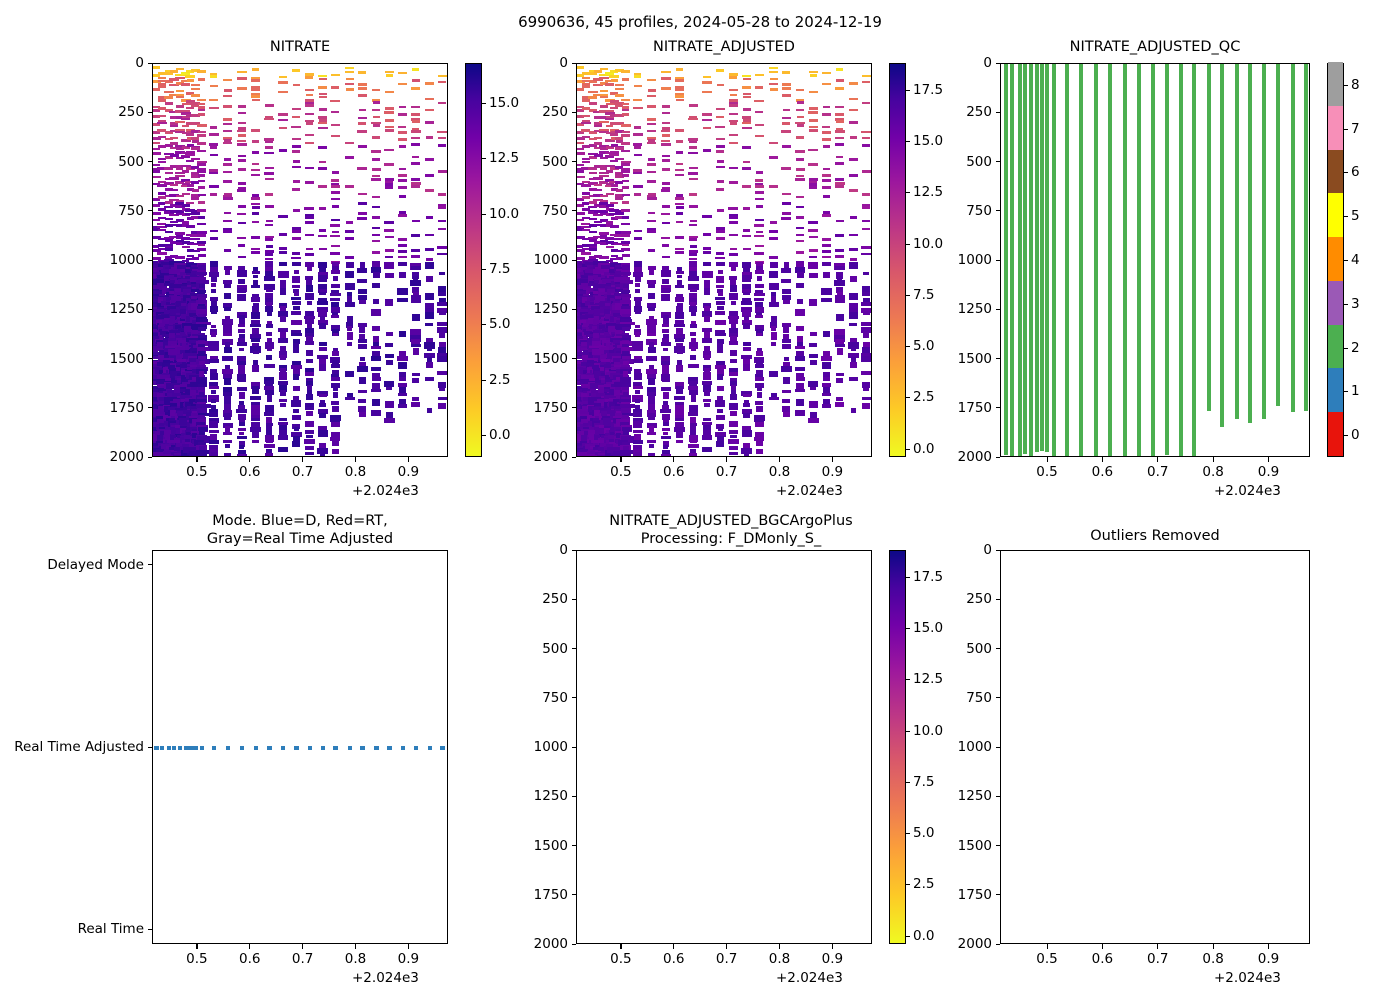  Describe the element at coordinates (362, 748) in the screenshot. I see `mode-marker` at that location.